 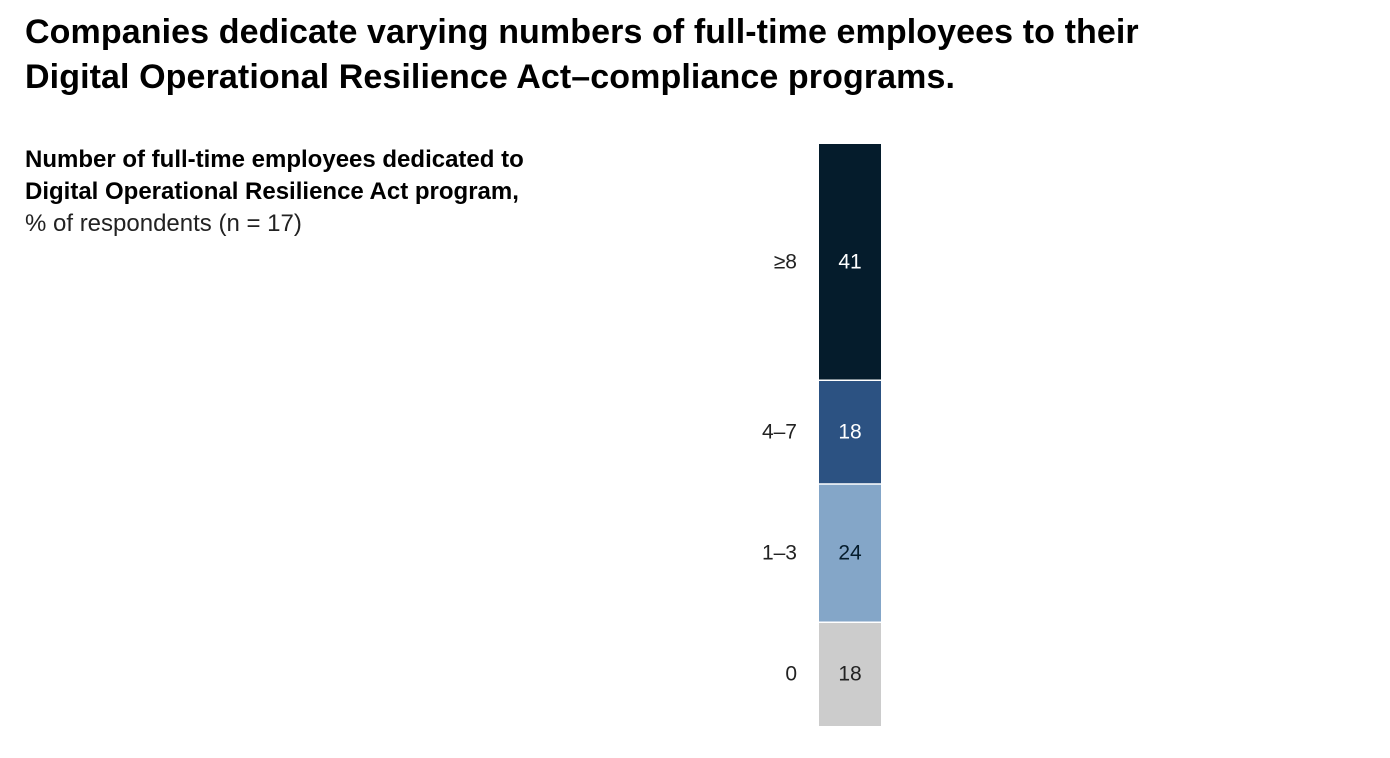 I want to click on subtitle-unit: % of respondents (n = 17), so click(x=163, y=223).